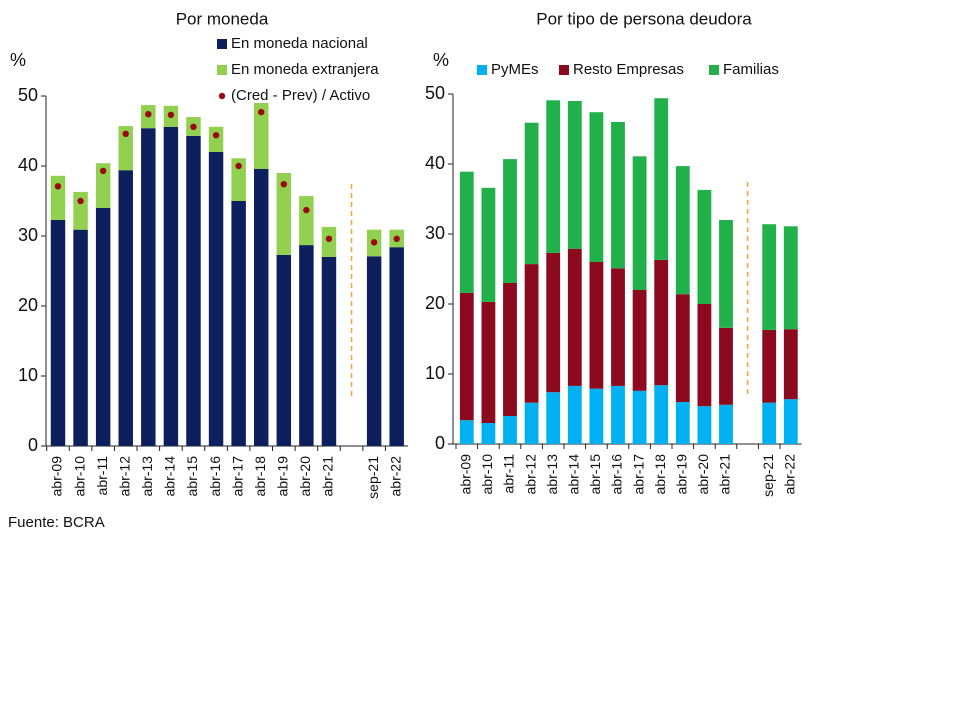 This screenshot has height=720, width=960. I want to click on y-unit: %, so click(18, 60).